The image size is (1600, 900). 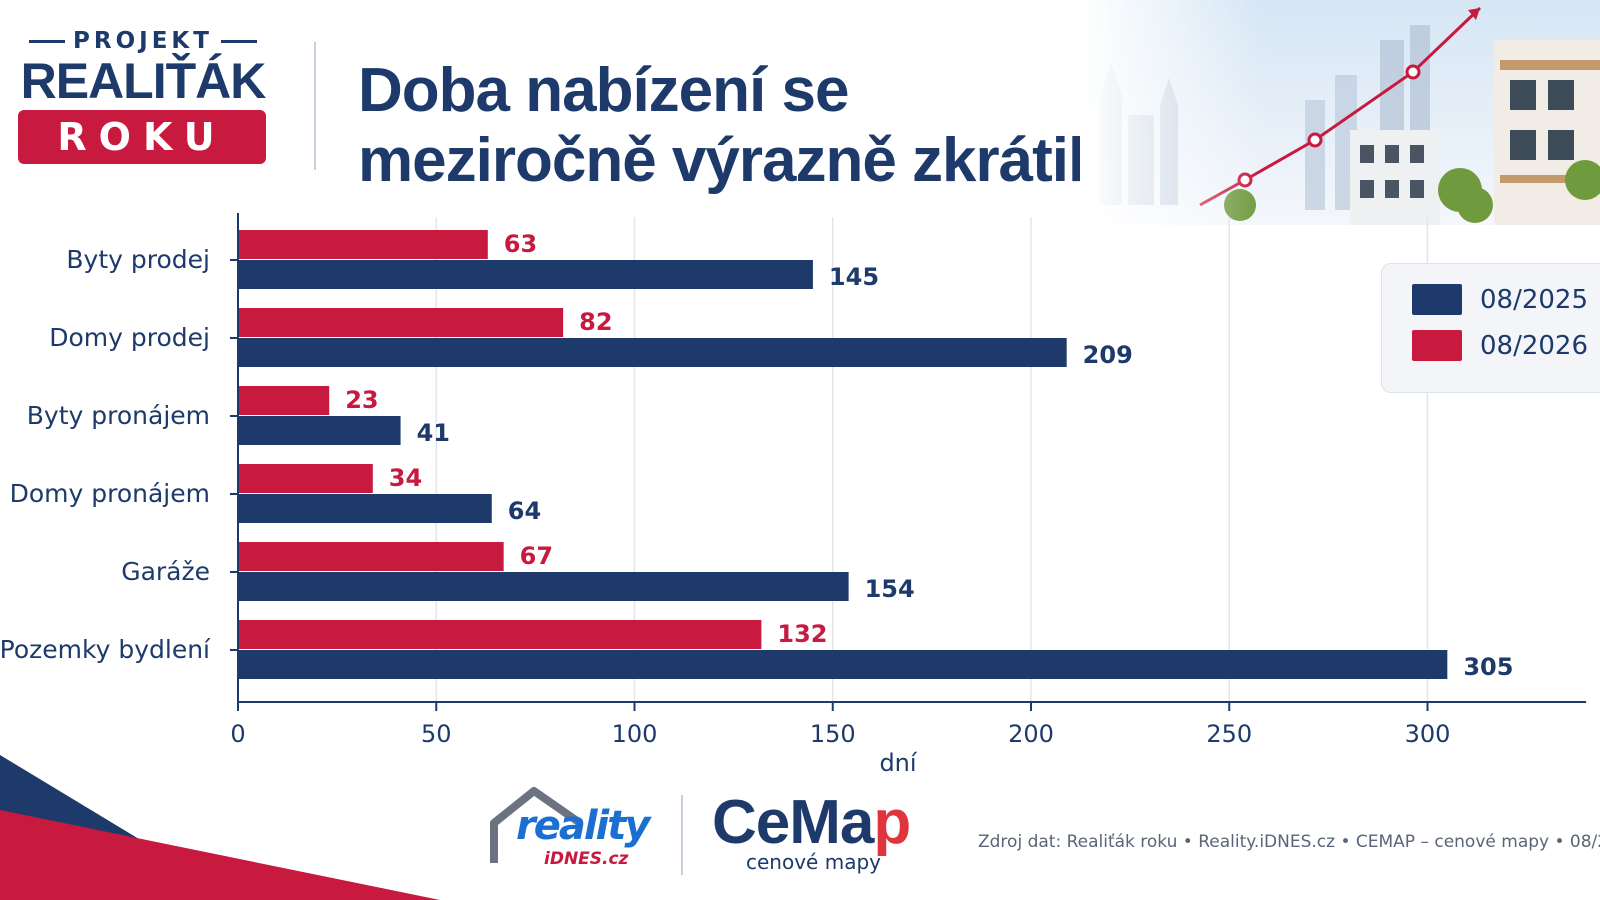 What do you see at coordinates (118, 415) in the screenshot?
I see `category-label: Byty pronájem` at bounding box center [118, 415].